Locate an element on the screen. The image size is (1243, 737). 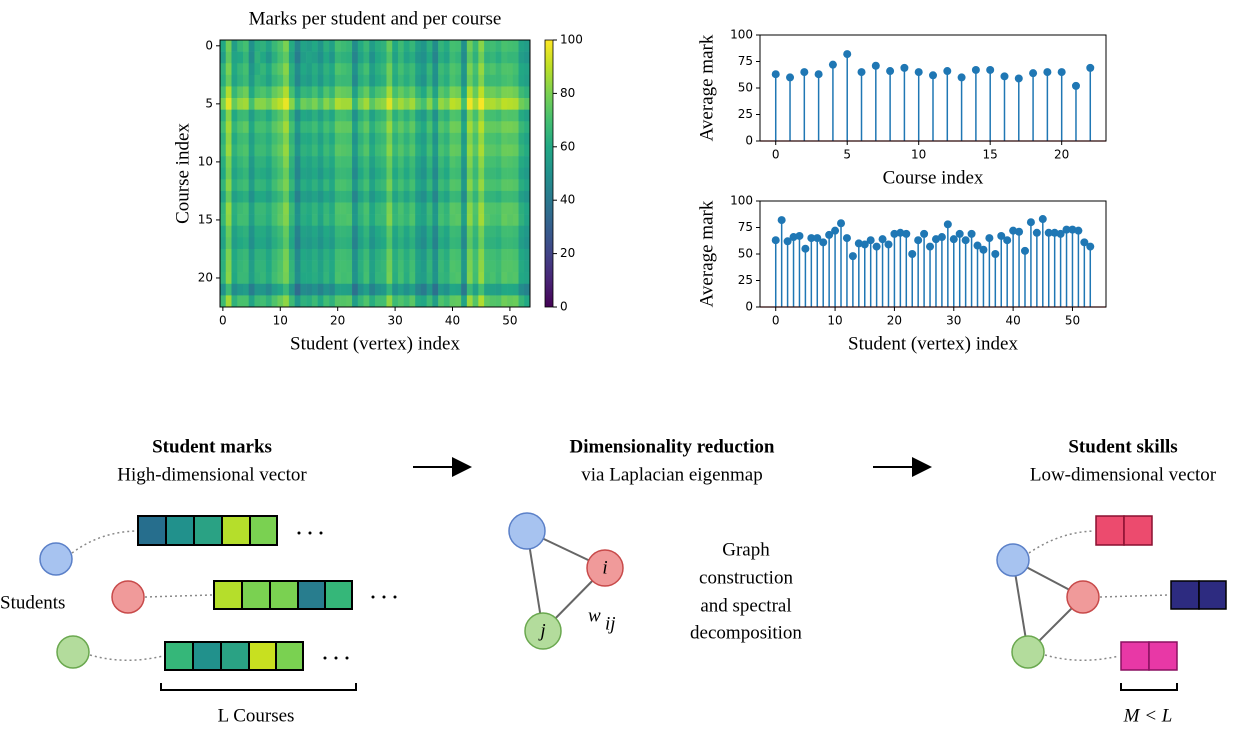
stem-marker is located at coordinates (1075, 85).